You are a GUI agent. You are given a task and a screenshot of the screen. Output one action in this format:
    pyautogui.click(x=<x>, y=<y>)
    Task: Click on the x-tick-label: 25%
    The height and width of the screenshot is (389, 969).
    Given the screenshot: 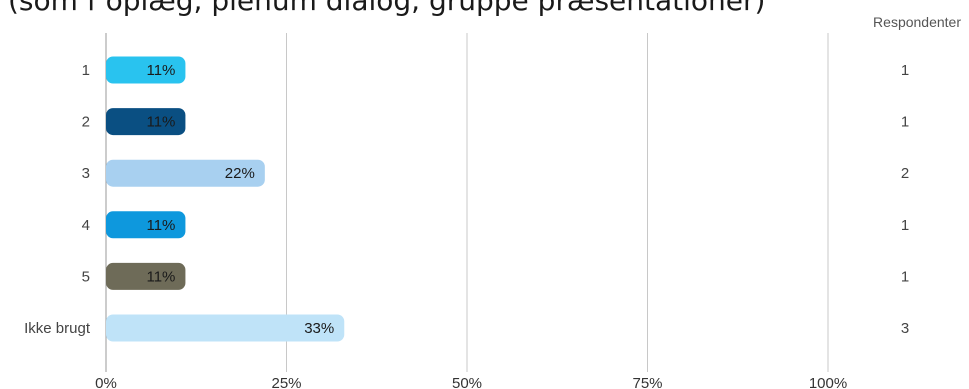 What is the action you would take?
    pyautogui.click(x=286, y=382)
    